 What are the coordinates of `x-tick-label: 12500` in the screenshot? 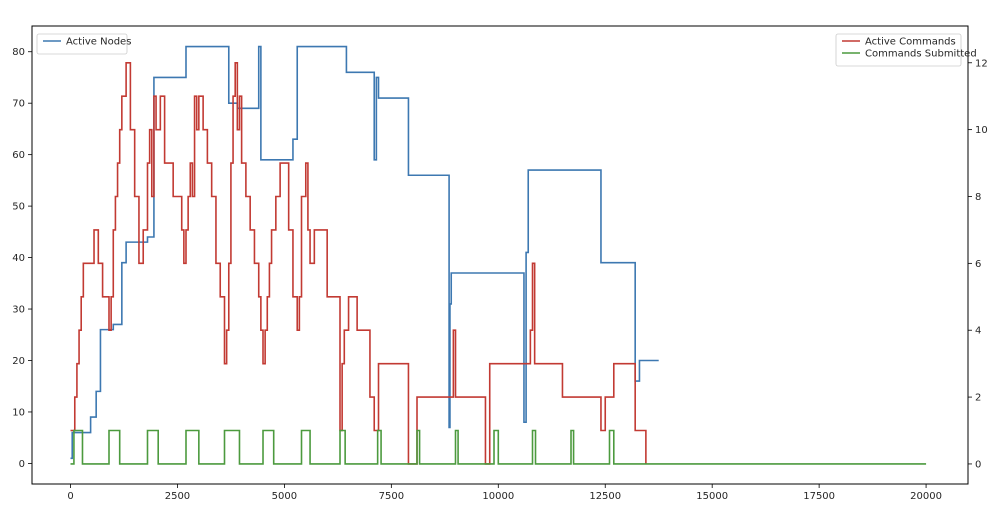 It's located at (605, 496).